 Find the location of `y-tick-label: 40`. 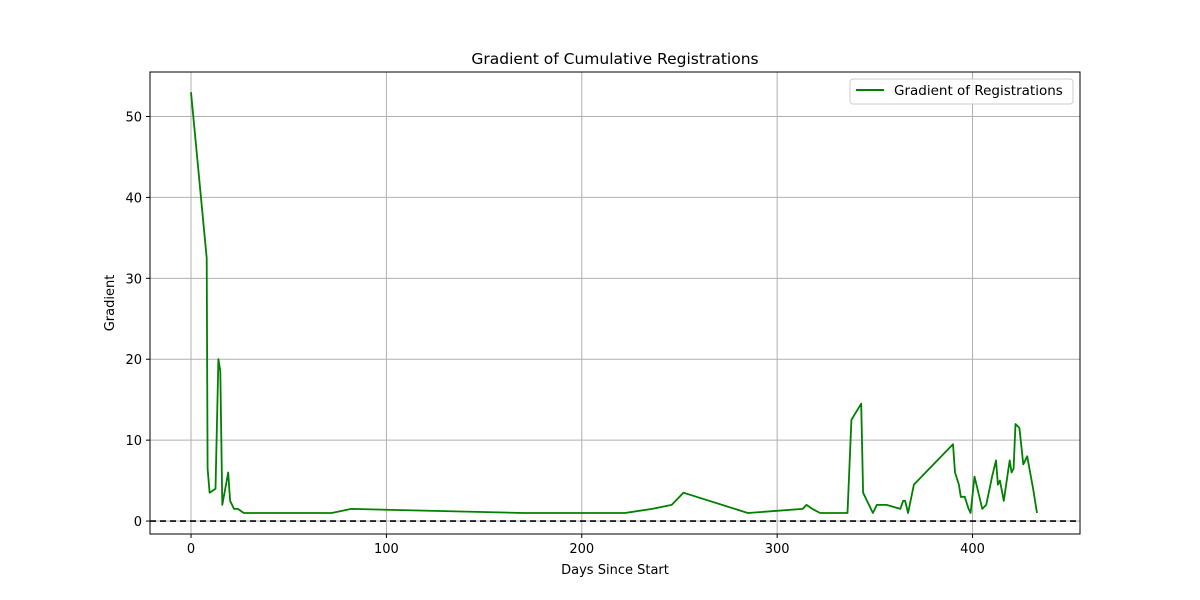

y-tick-label: 40 is located at coordinates (133, 198).